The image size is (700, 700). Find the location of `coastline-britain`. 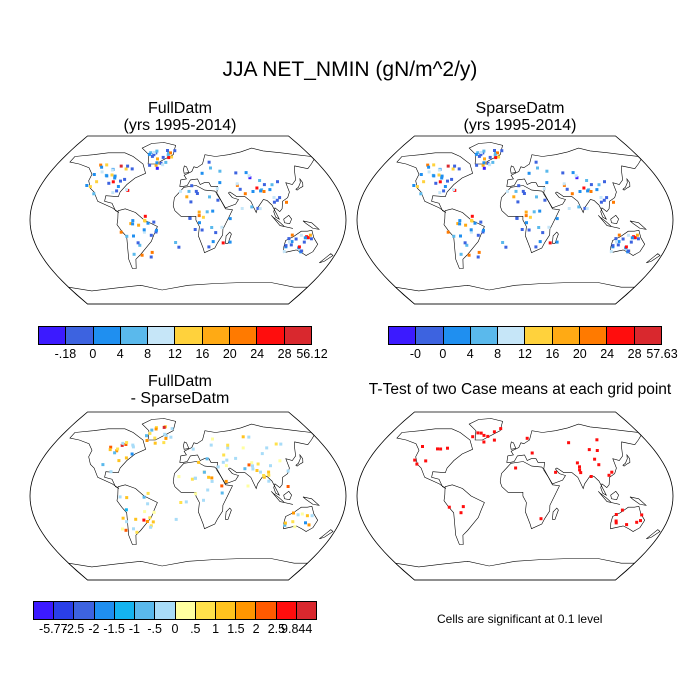

coastline-britain is located at coordinates (513, 169).